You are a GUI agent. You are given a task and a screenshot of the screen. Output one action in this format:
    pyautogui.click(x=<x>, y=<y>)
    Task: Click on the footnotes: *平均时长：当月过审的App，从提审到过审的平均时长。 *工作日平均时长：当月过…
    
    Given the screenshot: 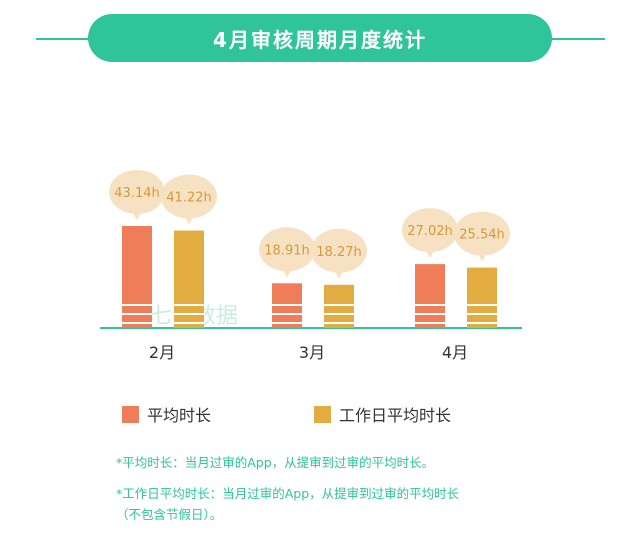 What is the action you would take?
    pyautogui.click(x=366, y=488)
    